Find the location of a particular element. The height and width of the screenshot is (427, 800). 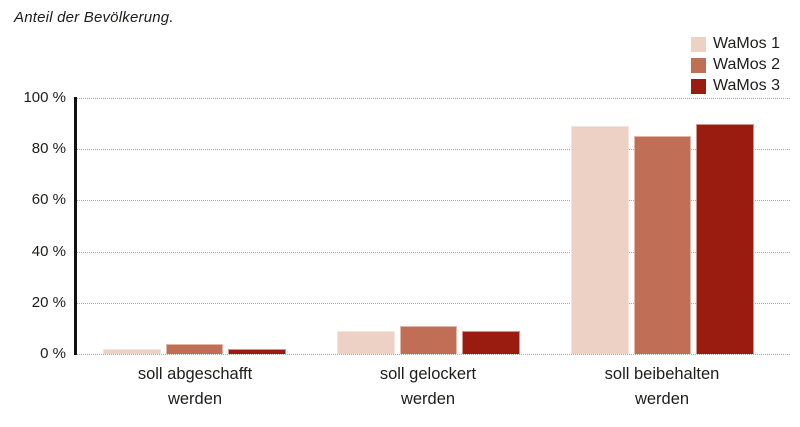

y-tick-label-0: 0 % is located at coordinates (53, 353).